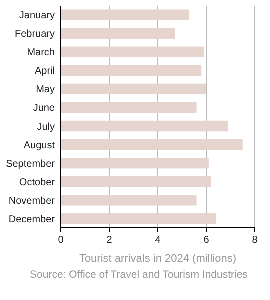 This screenshot has width=270, height=300. Describe the element at coordinates (44, 108) in the screenshot. I see `y-tick-label: June` at that location.